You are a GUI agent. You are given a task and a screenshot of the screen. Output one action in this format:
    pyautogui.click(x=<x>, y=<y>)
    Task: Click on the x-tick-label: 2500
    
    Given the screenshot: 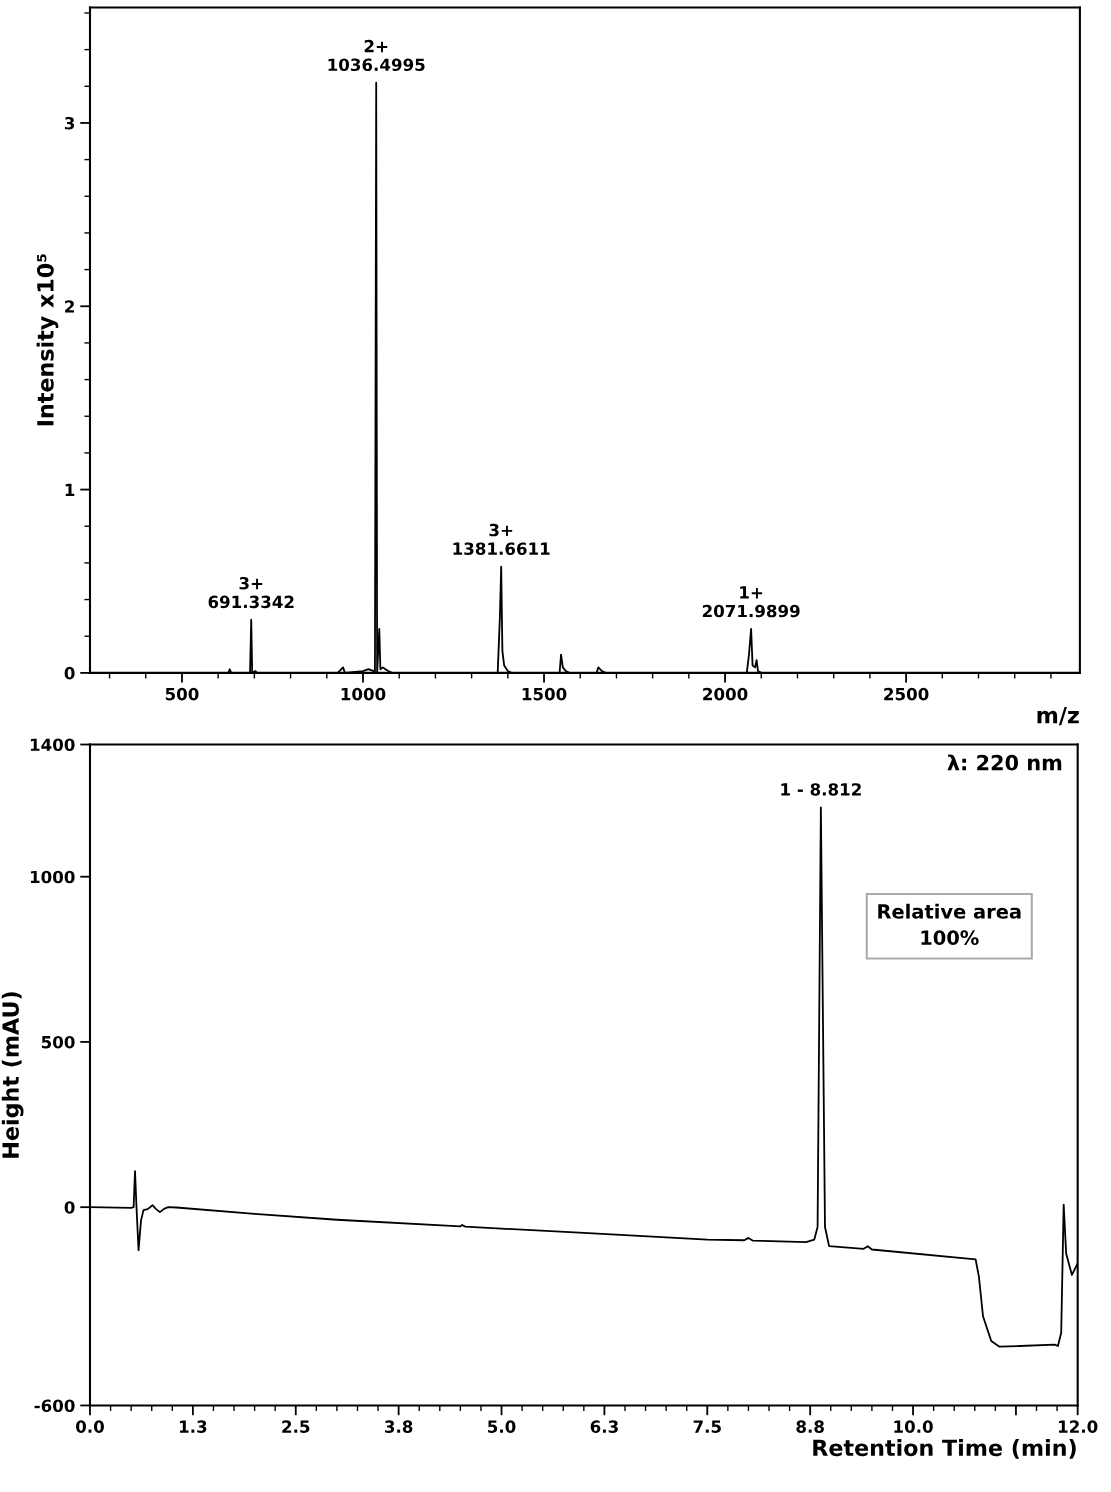 What is the action you would take?
    pyautogui.click(x=906, y=694)
    